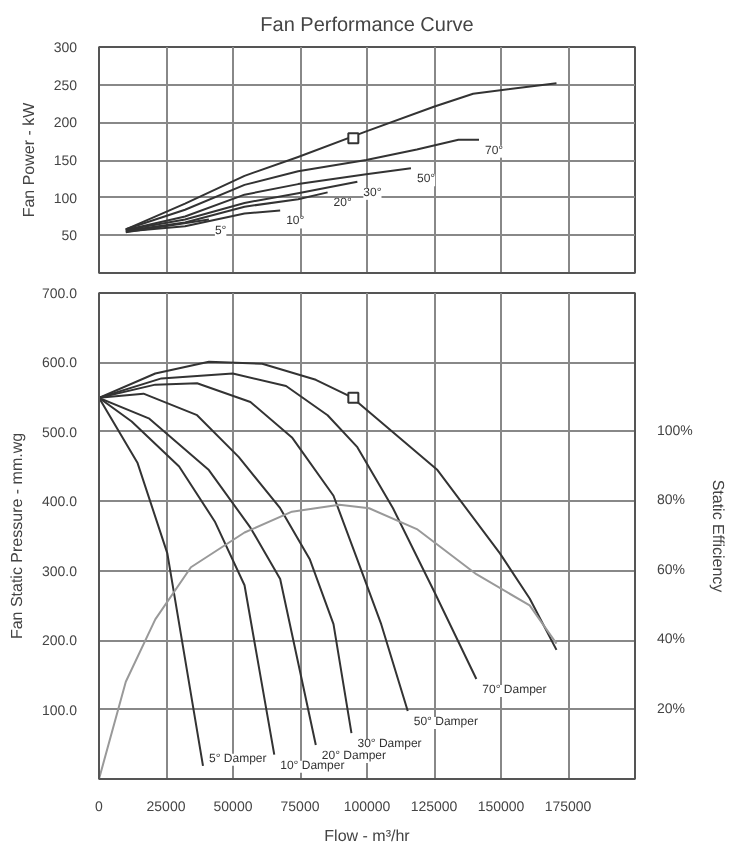 This screenshot has width=732, height=850. What do you see at coordinates (367, 836) in the screenshot?
I see `x-axis-title: Flow - m³/hr` at bounding box center [367, 836].